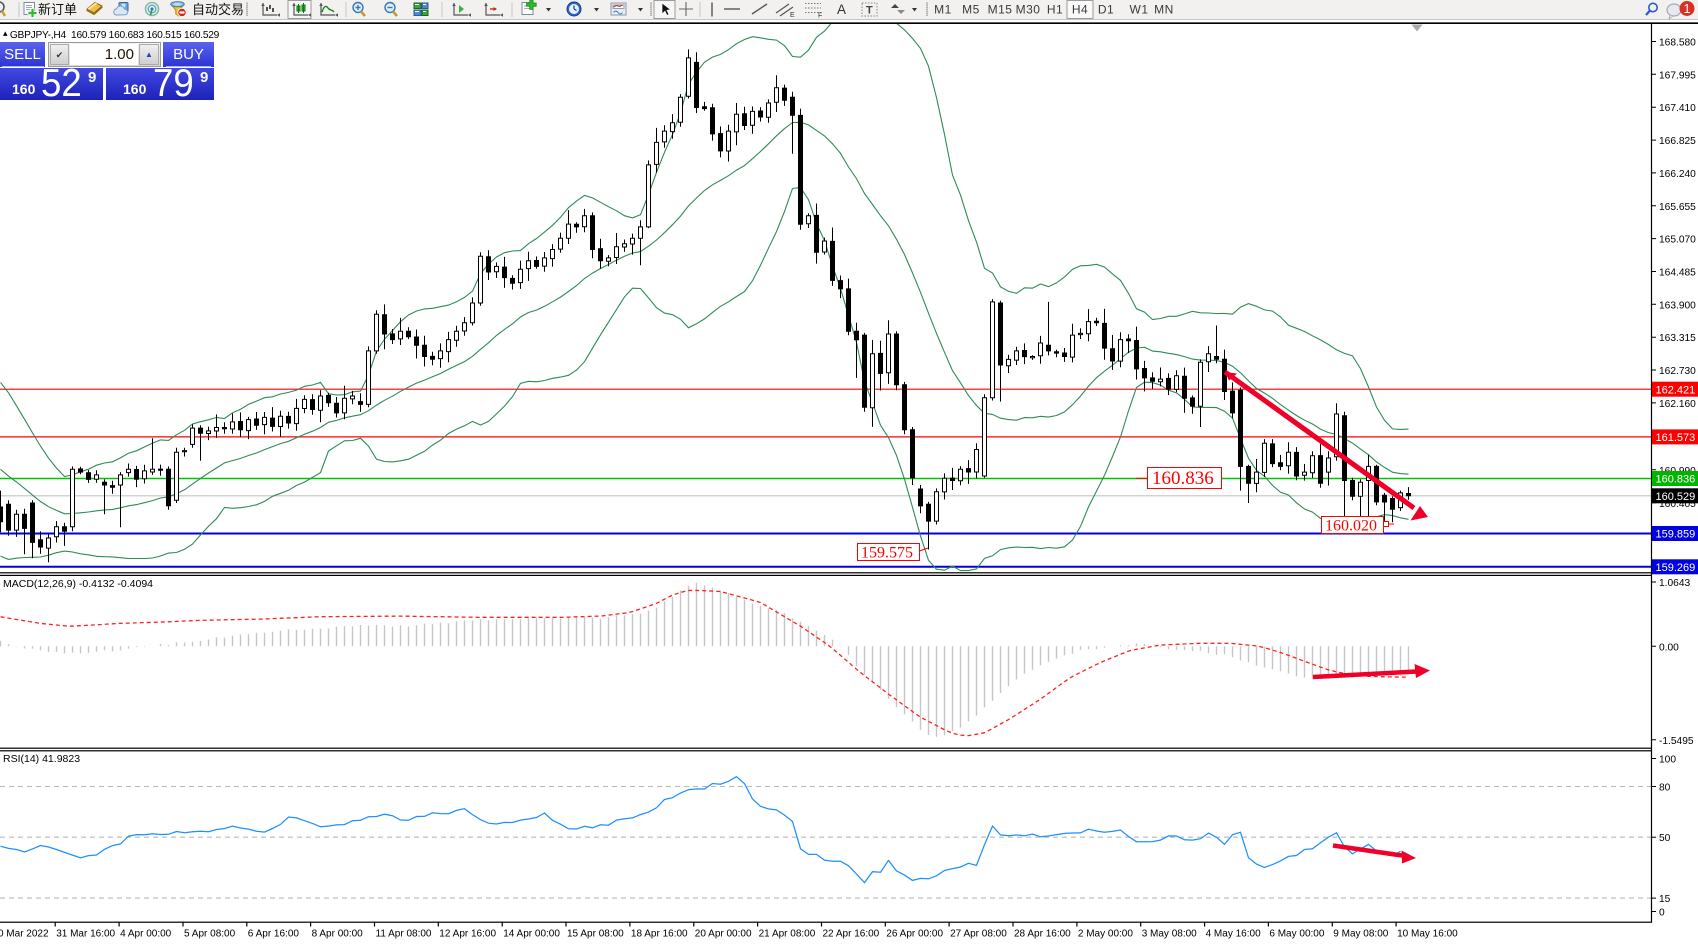  Describe the element at coordinates (1677, 207) in the screenshot. I see `svg-text: 165.655` at that location.